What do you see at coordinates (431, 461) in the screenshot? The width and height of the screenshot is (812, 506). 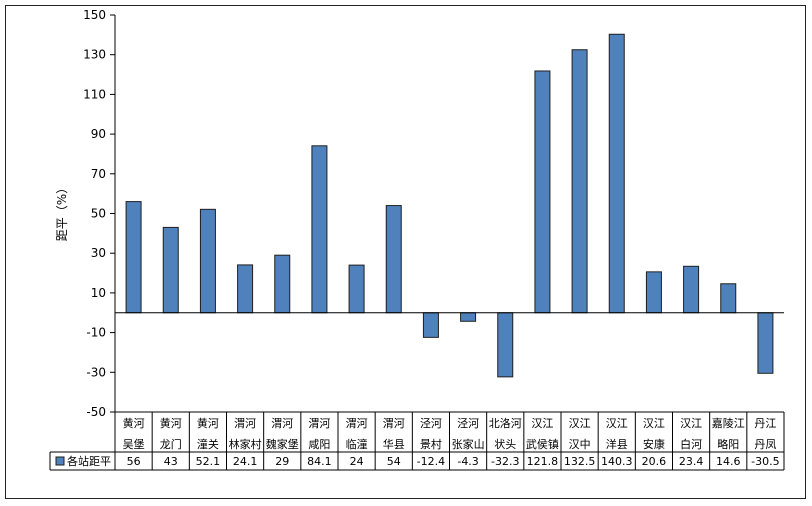 I see `data-label: -12.4` at bounding box center [431, 461].